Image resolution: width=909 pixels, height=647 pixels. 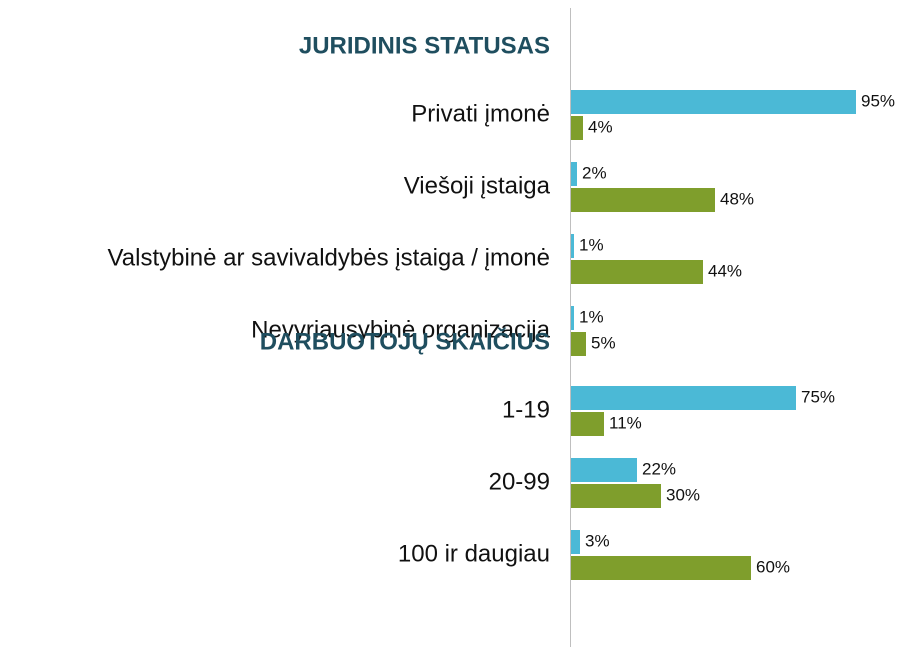 I want to click on category-label: Viešoji įstaiga, so click(x=477, y=185).